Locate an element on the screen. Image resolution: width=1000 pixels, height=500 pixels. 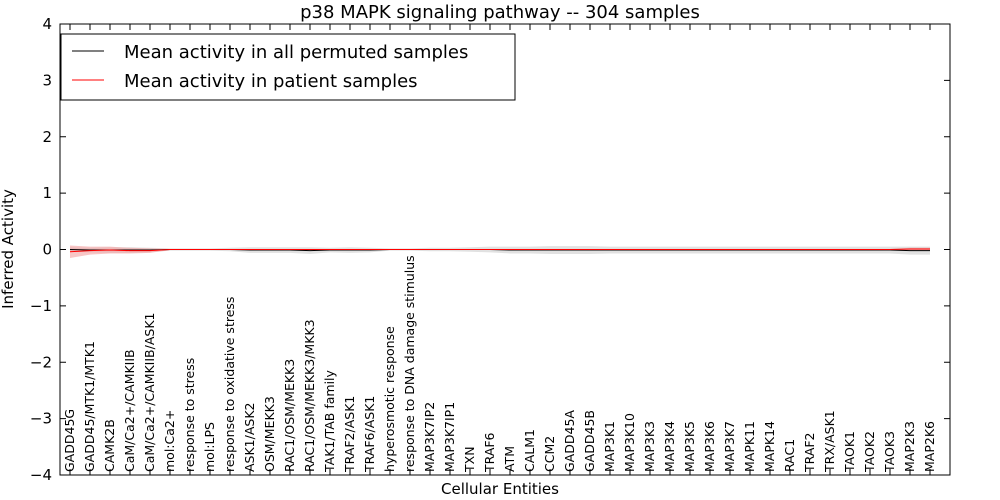
x-tick-label-ccm2: CCM2 is located at coordinates (549, 454).